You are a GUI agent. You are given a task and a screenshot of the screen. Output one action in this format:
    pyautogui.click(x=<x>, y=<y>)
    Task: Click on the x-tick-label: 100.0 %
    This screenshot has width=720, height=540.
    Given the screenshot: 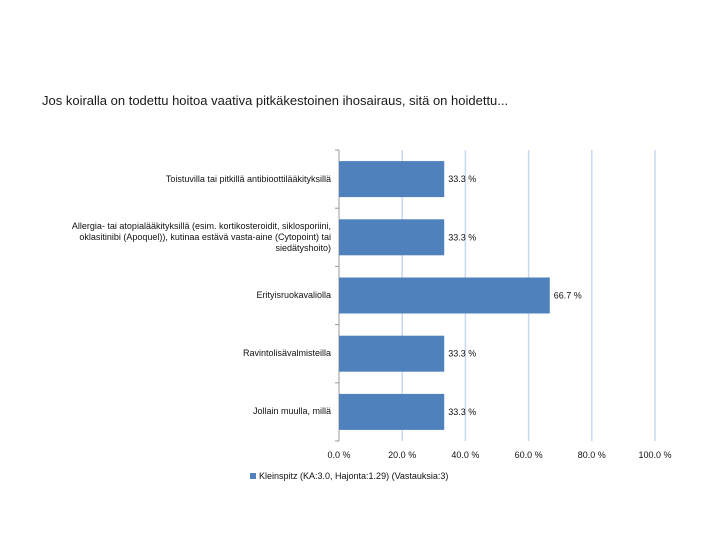 What is the action you would take?
    pyautogui.click(x=654, y=455)
    